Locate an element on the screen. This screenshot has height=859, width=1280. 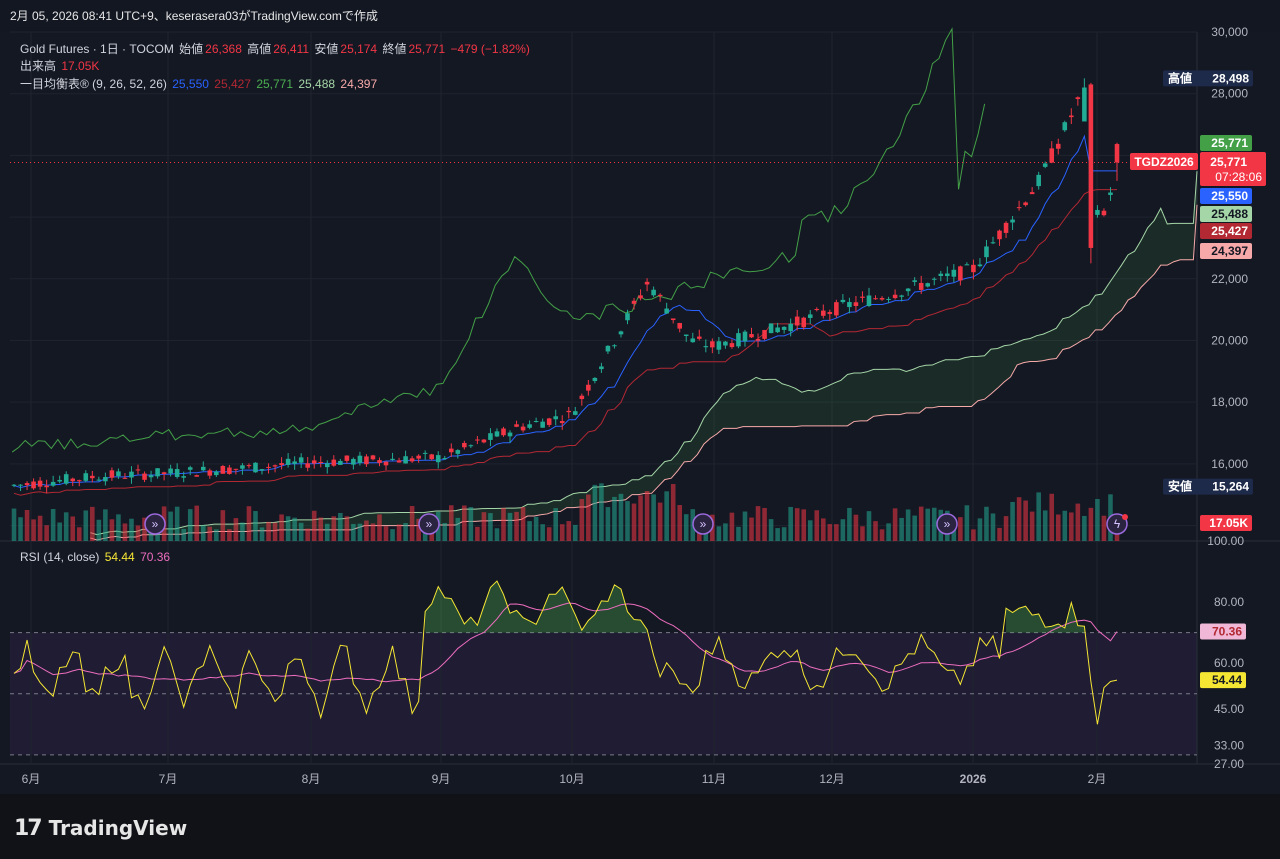
legend-close: 25,771 is located at coordinates (427, 49).